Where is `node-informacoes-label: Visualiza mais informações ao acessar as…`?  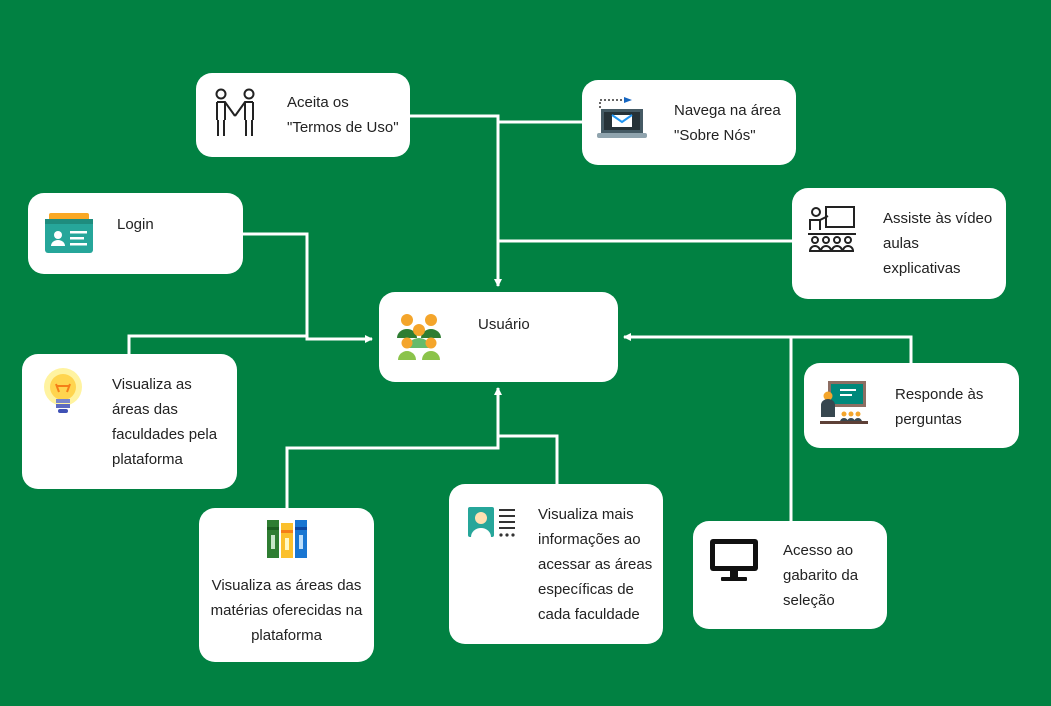
node-informacoes-label: Visualiza mais informações ao acessar as… is located at coordinates (595, 564).